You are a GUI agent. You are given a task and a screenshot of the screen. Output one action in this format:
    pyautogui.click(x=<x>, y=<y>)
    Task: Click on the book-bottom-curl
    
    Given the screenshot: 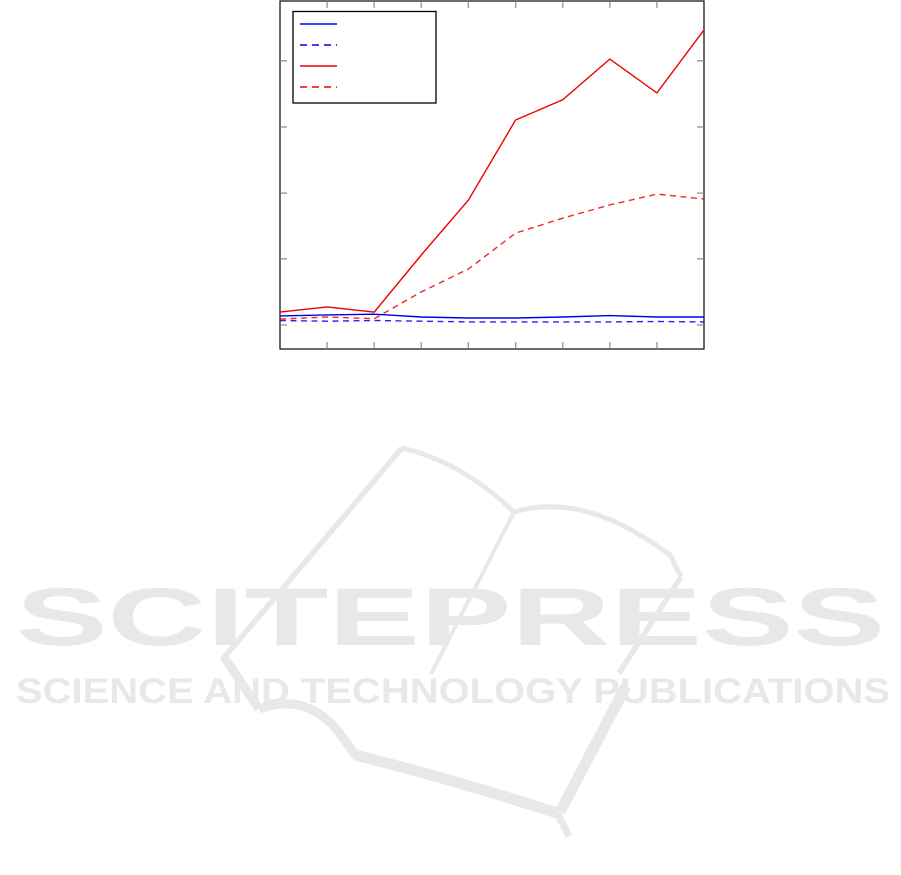 What is the action you would take?
    pyautogui.click(x=309, y=729)
    